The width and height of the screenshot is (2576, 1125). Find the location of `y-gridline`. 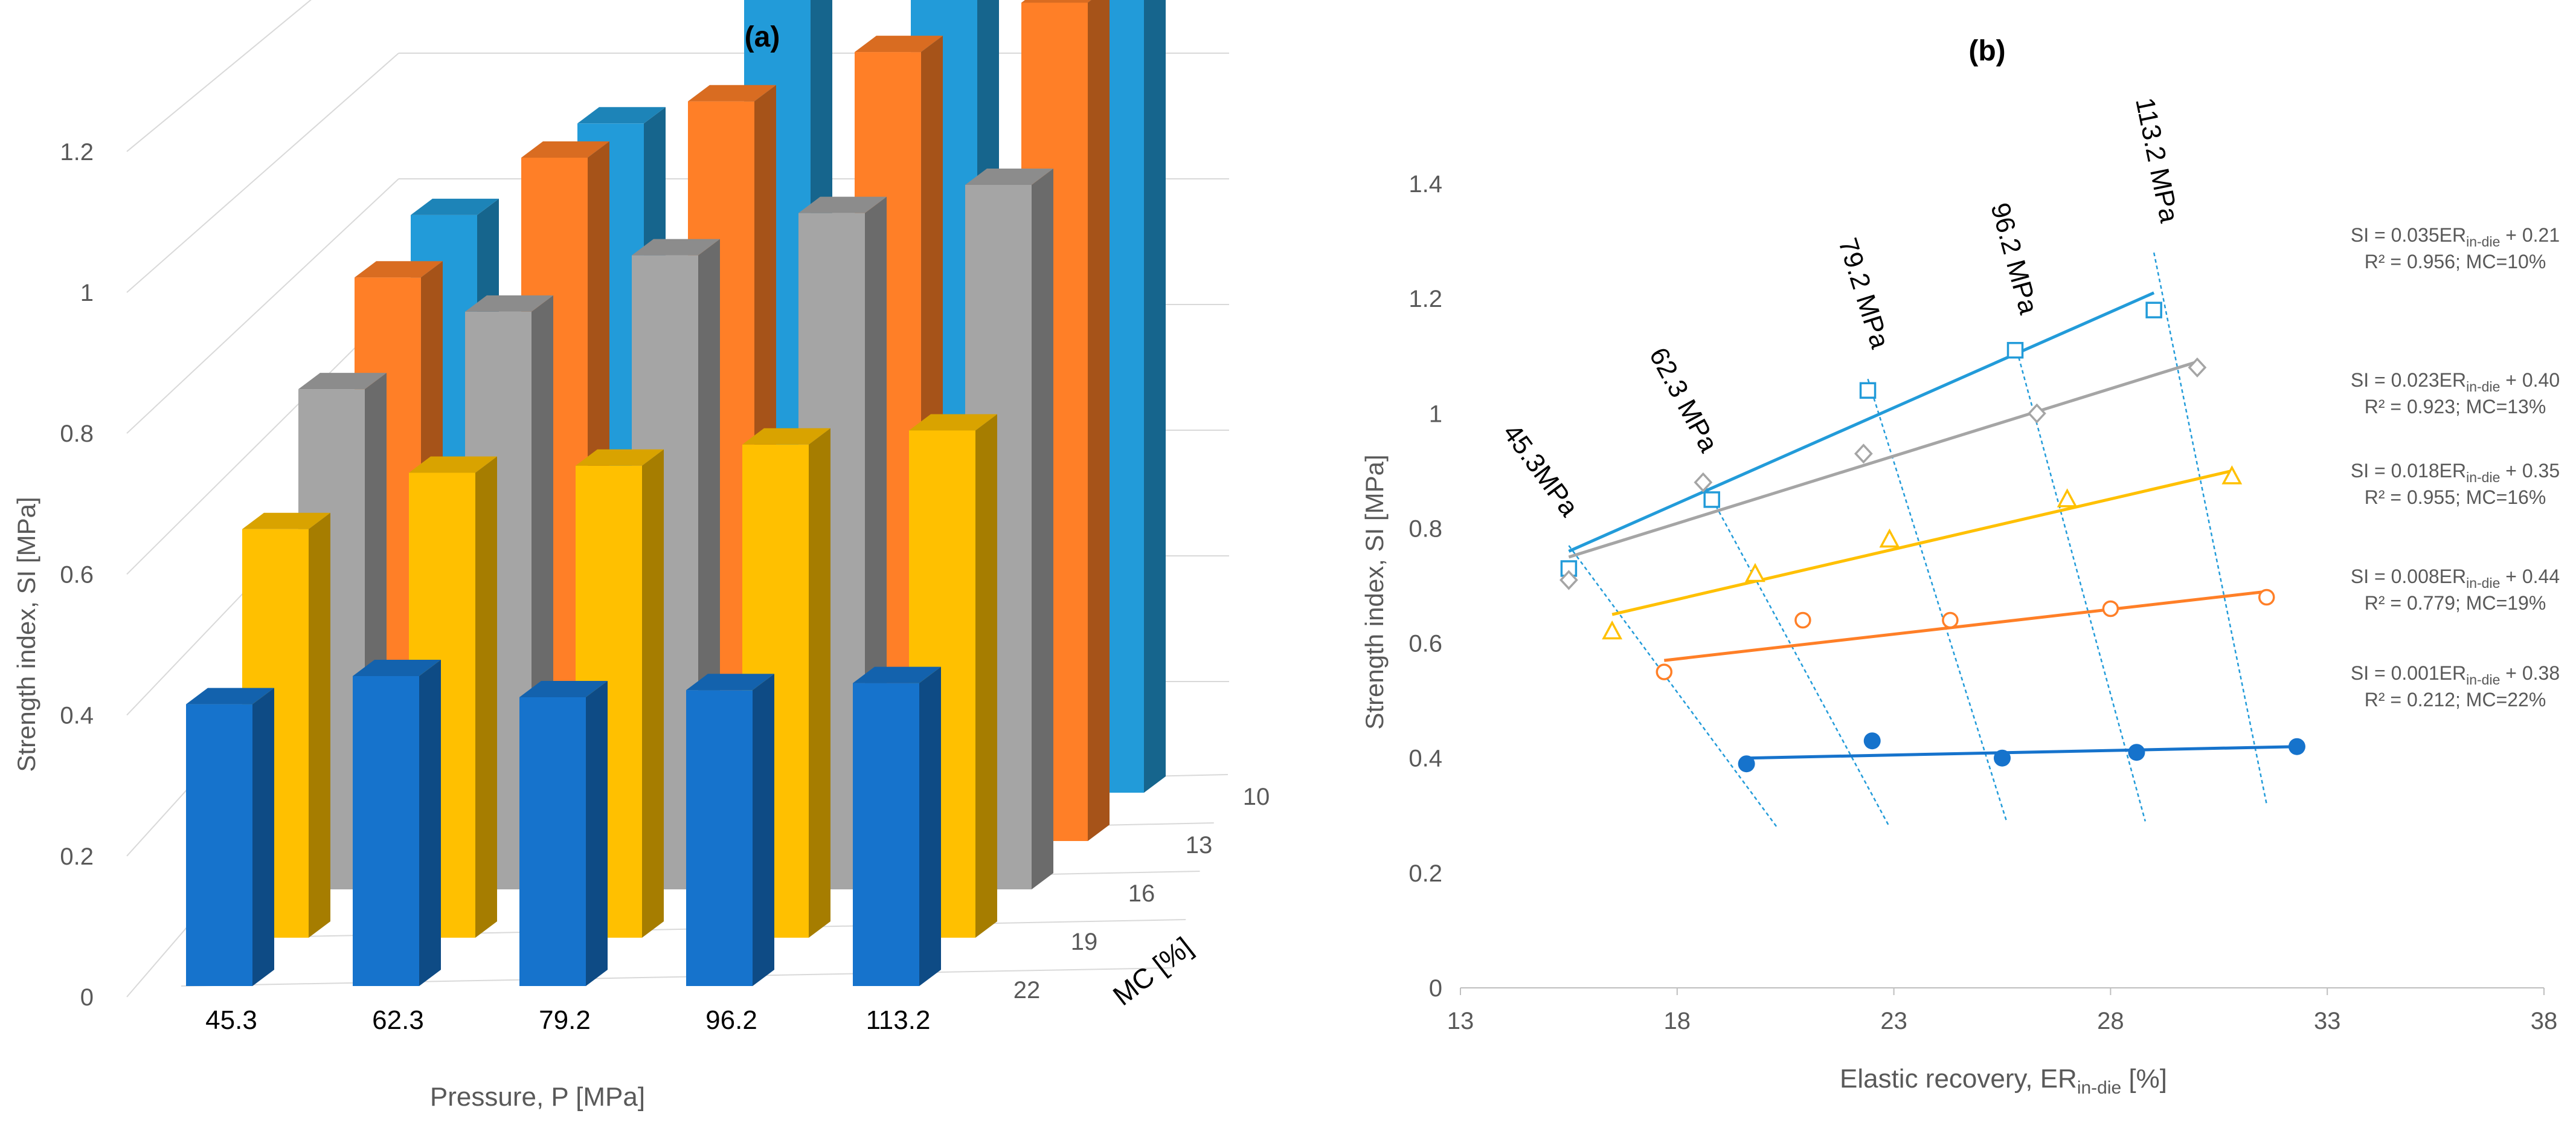

y-gridline is located at coordinates (262, 306).